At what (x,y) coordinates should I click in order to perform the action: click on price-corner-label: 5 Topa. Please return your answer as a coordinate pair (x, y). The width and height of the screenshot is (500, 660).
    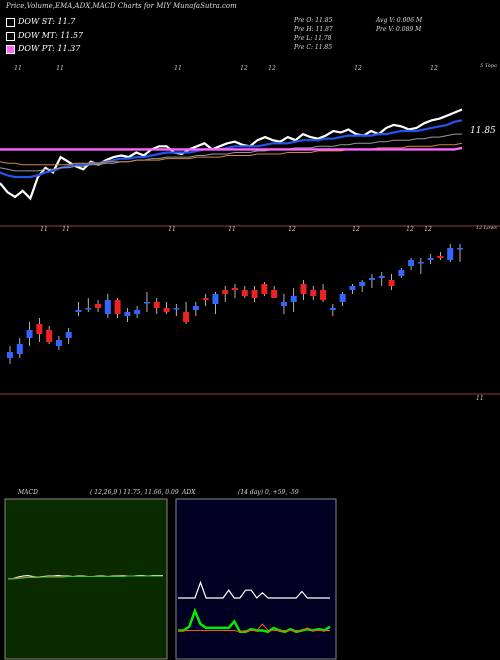
    Looking at the image, I should click on (488, 66).